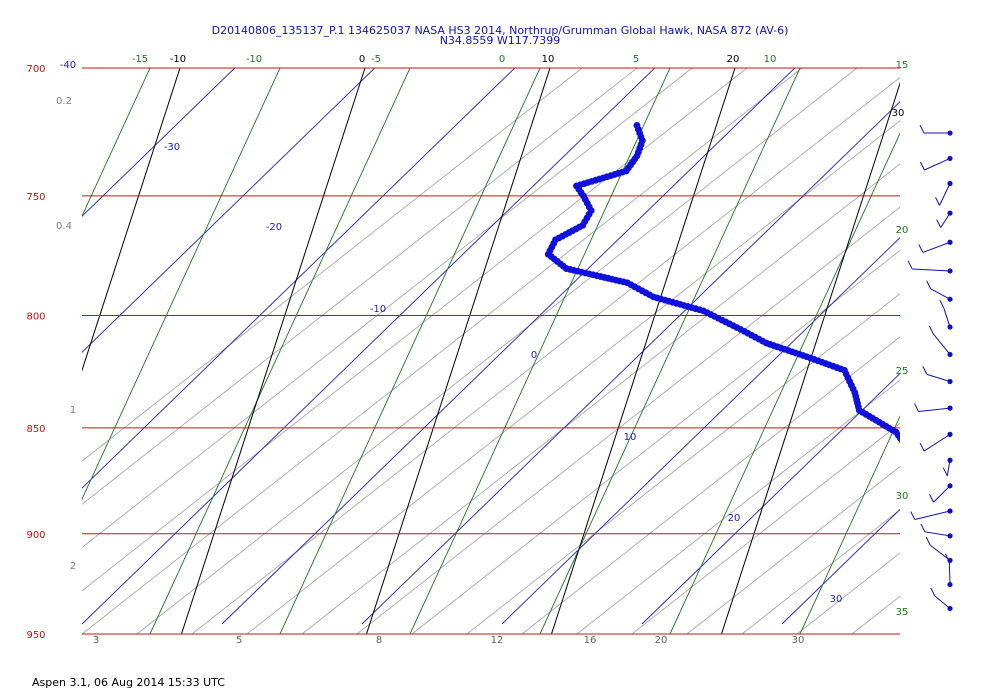 The width and height of the screenshot is (1000, 700). I want to click on left-scale-label: 0.2, so click(64, 101).